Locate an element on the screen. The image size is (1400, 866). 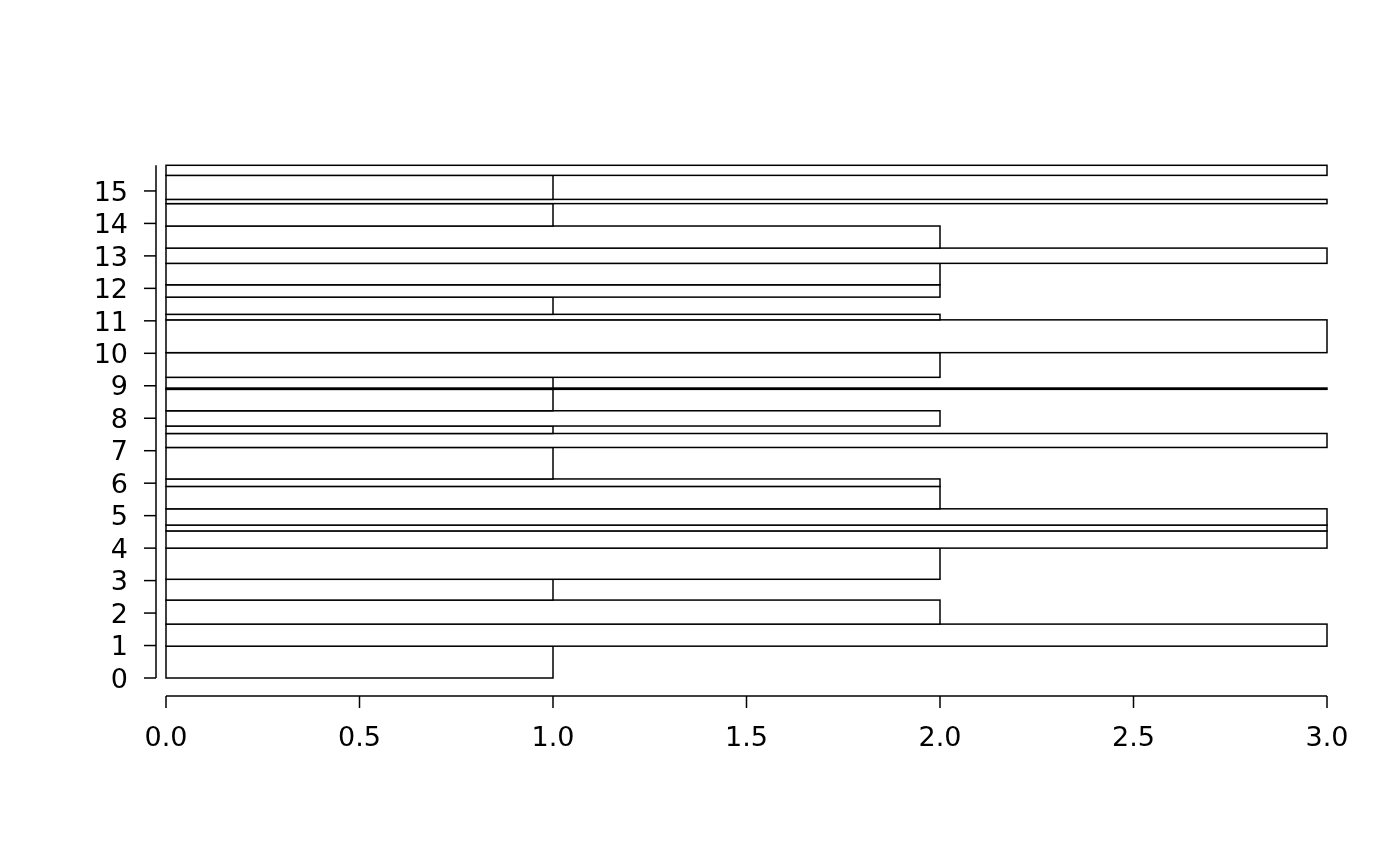
x-tick-label: 1.5 is located at coordinates (746, 736).